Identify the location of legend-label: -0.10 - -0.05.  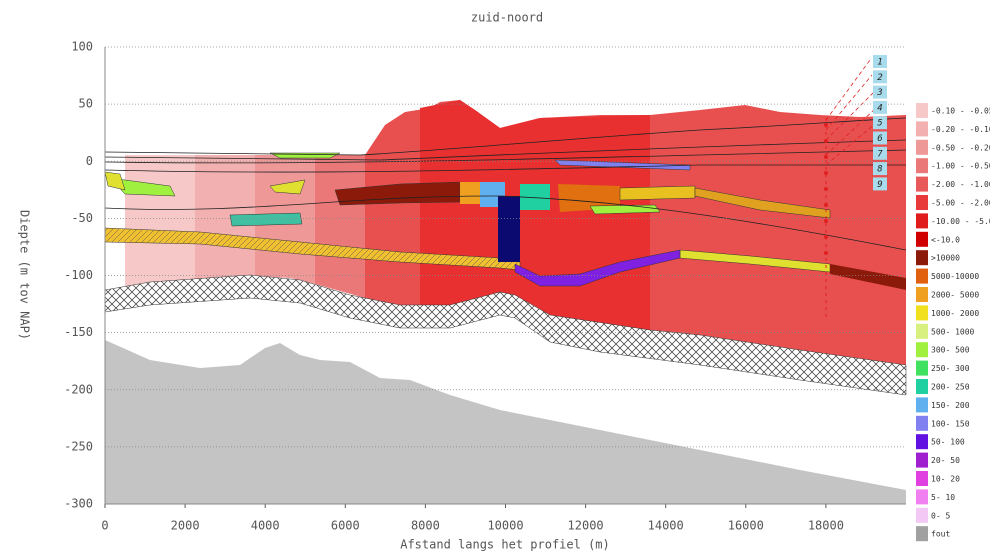
(960, 111).